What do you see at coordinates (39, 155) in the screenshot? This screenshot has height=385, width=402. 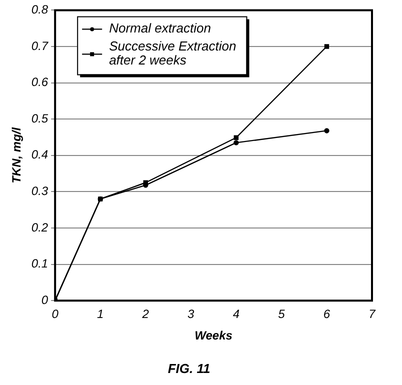 I see `y-tick-label: 0.4` at bounding box center [39, 155].